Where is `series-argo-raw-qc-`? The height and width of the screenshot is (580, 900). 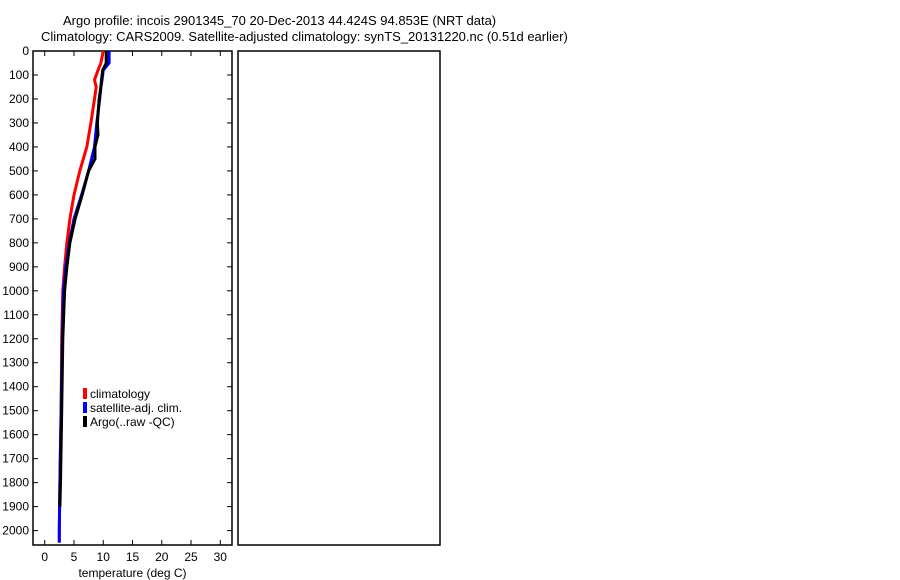
series-argo-raw-qc- is located at coordinates (83, 279).